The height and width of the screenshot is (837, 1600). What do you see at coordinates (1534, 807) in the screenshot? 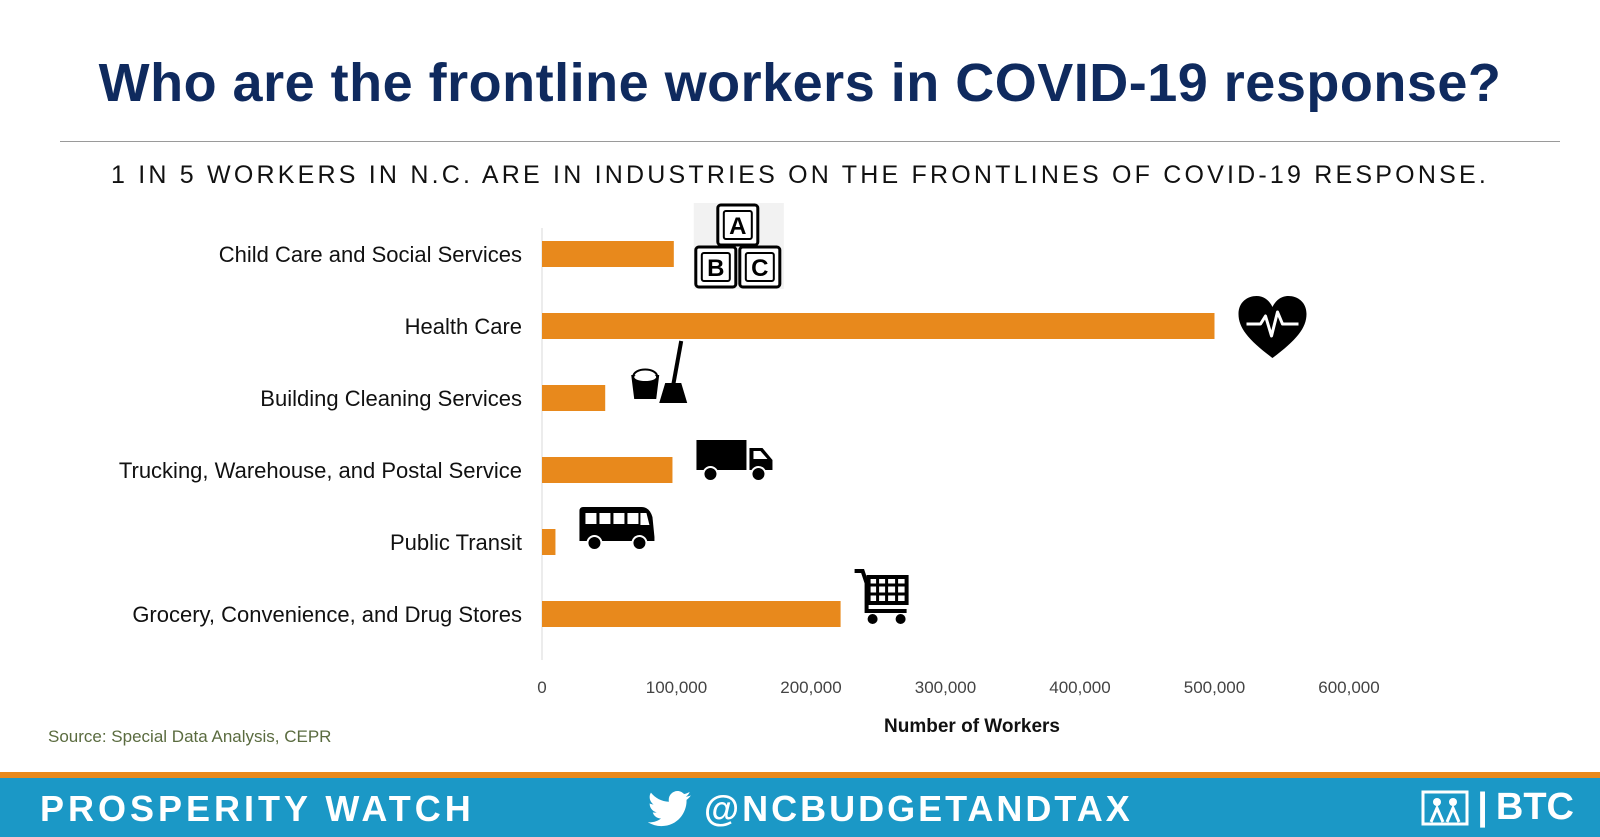
I see `brand-text: BTC` at bounding box center [1534, 807].